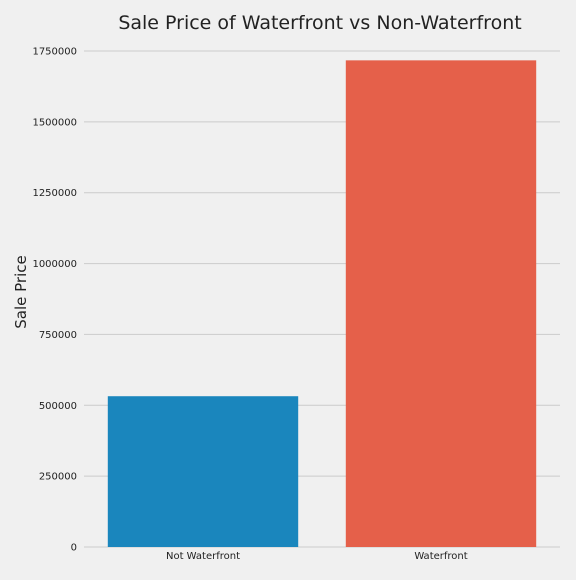 The height and width of the screenshot is (580, 576). I want to click on x-tick-label: Waterfront, so click(440, 556).